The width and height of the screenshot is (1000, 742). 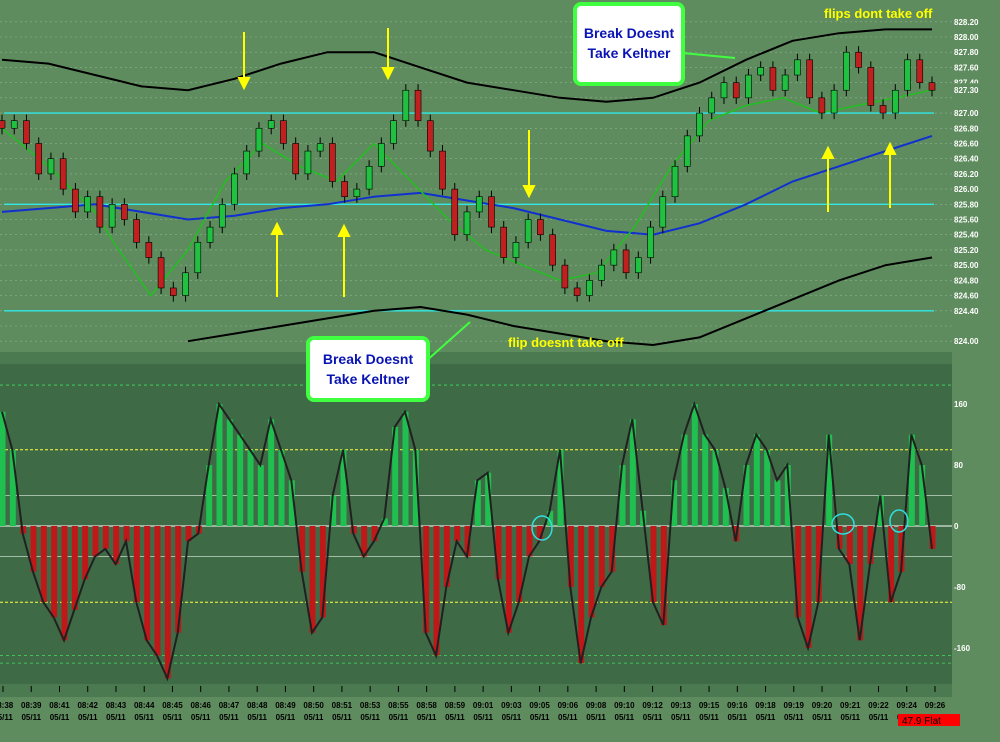 What do you see at coordinates (935, 705) in the screenshot?
I see `time-label: 09:26` at bounding box center [935, 705].